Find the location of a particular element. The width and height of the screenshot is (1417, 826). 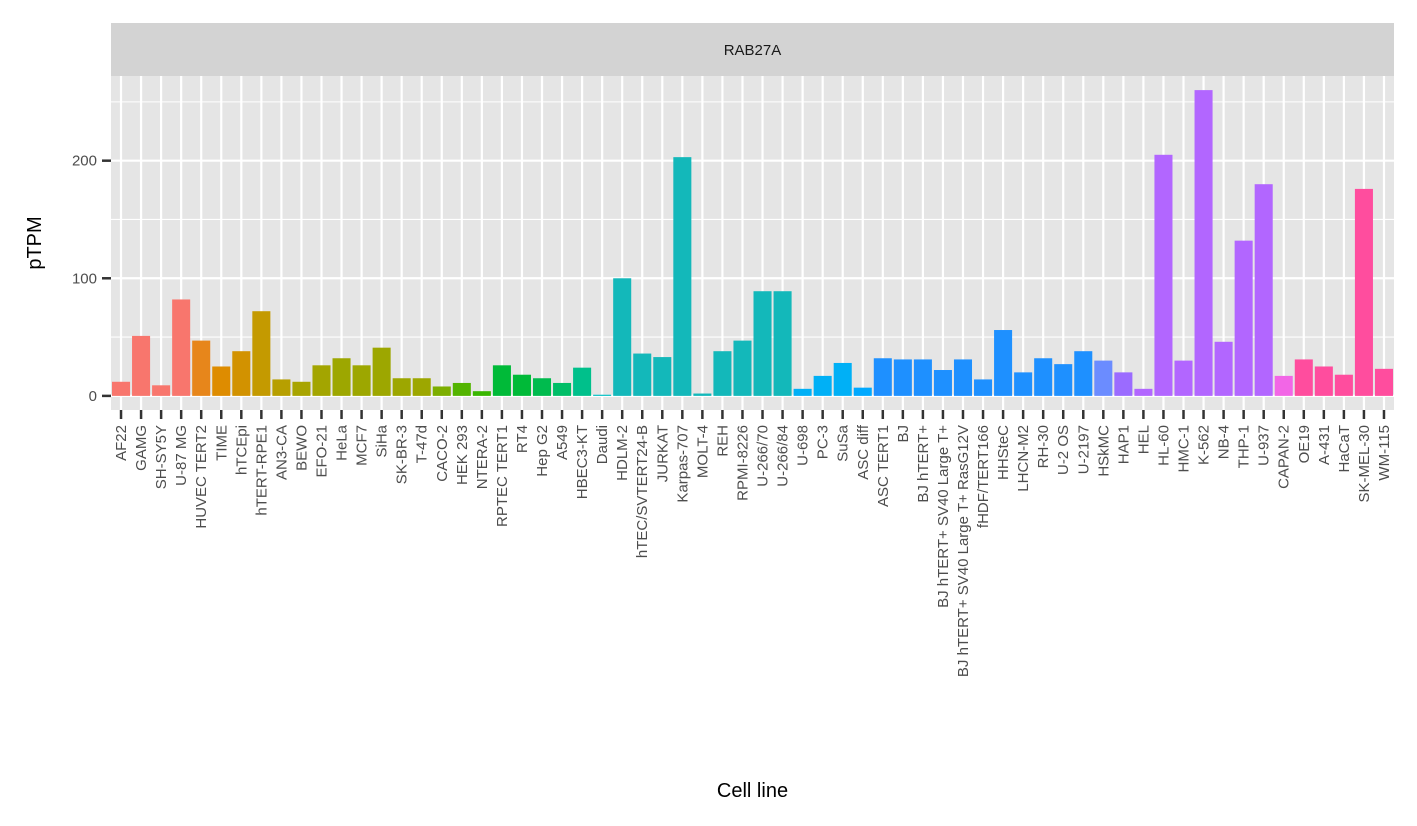

x-tick-label: SiHa is located at coordinates (382, 440).